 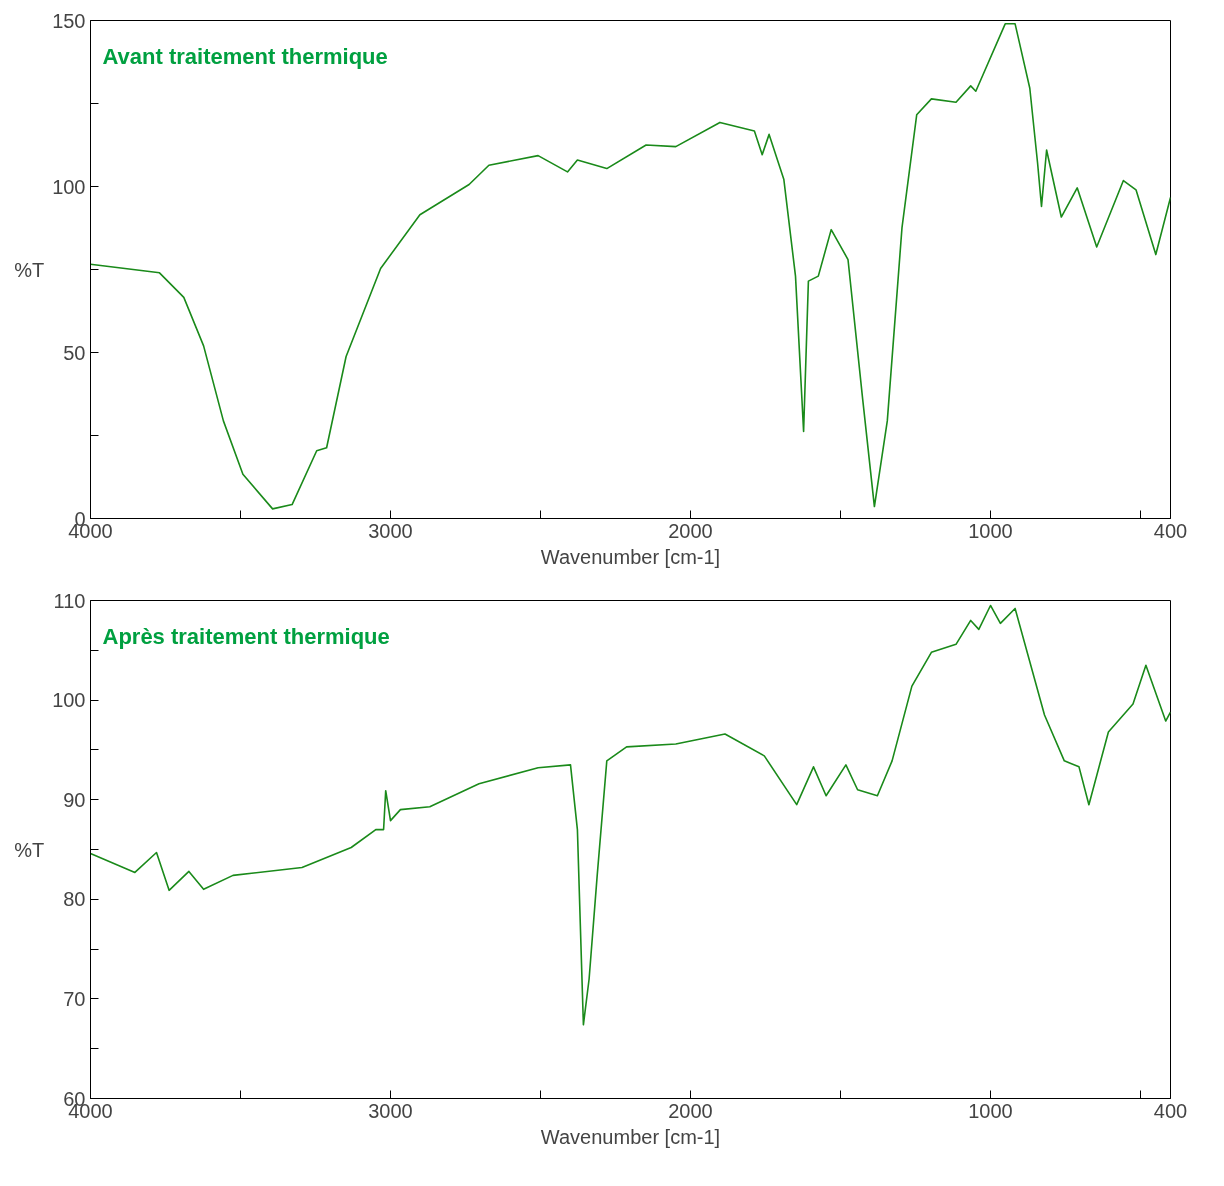 I want to click on y-tick-label: 70, so click(x=74, y=998).